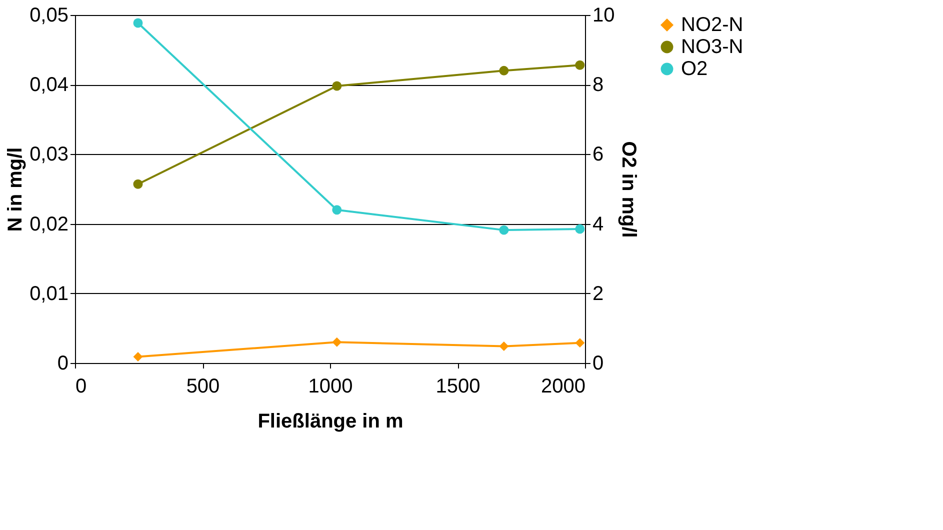 Image resolution: width=943 pixels, height=530 pixels. What do you see at coordinates (81, 387) in the screenshot?
I see `x-tick-label: 0` at bounding box center [81, 387].